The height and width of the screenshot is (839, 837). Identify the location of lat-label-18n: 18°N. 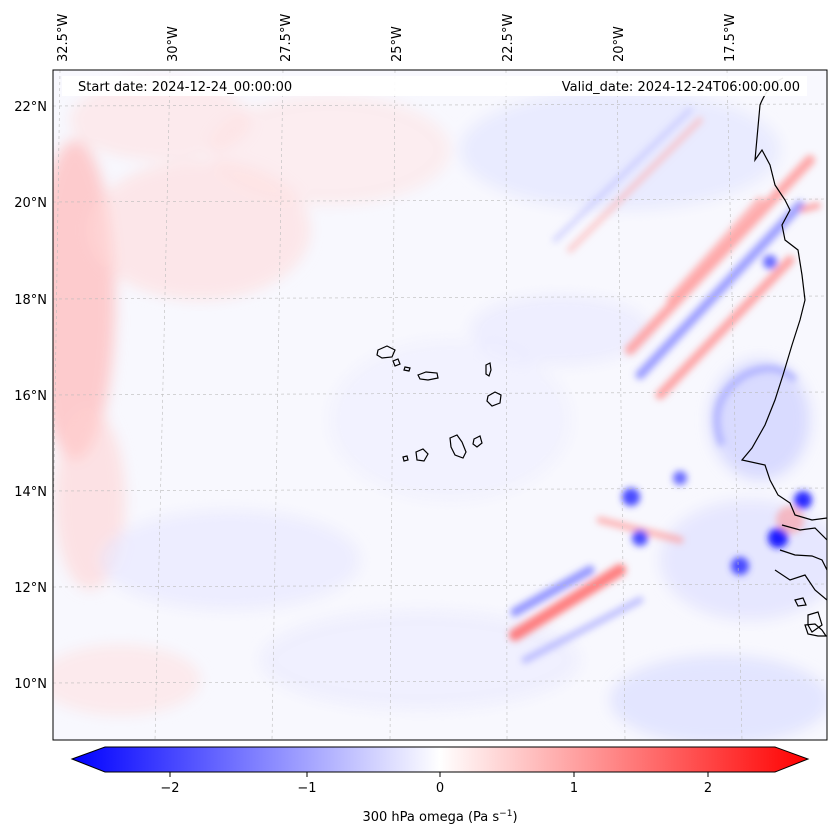
(30, 300).